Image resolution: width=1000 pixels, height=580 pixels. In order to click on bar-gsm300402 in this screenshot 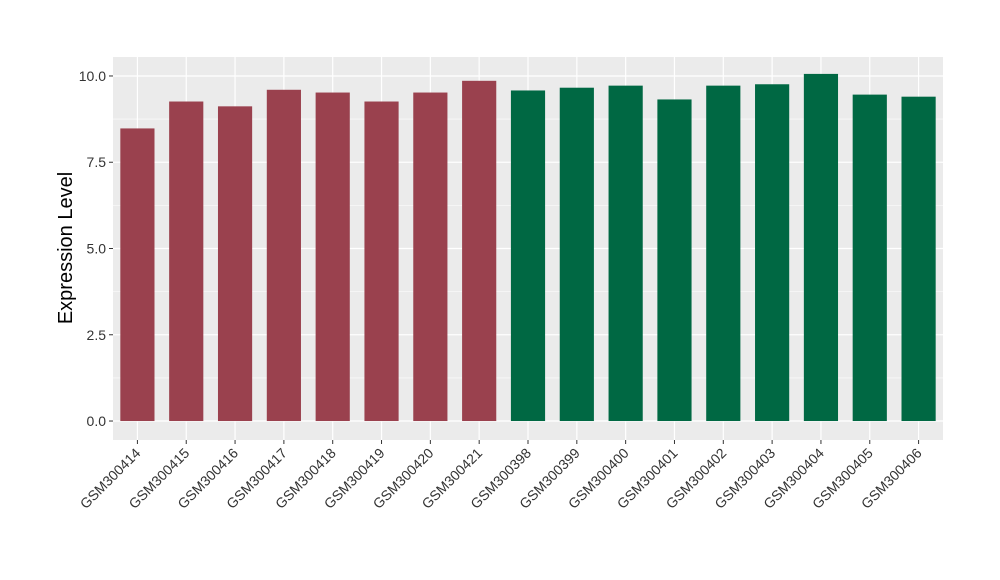, I will do `click(723, 253)`.